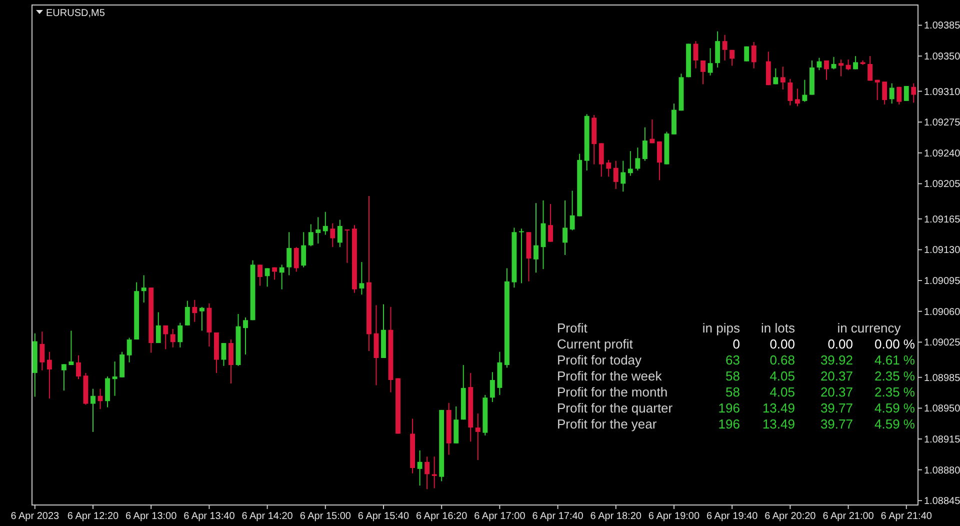  I want to click on y-tick-label: 1.09310, so click(942, 92).